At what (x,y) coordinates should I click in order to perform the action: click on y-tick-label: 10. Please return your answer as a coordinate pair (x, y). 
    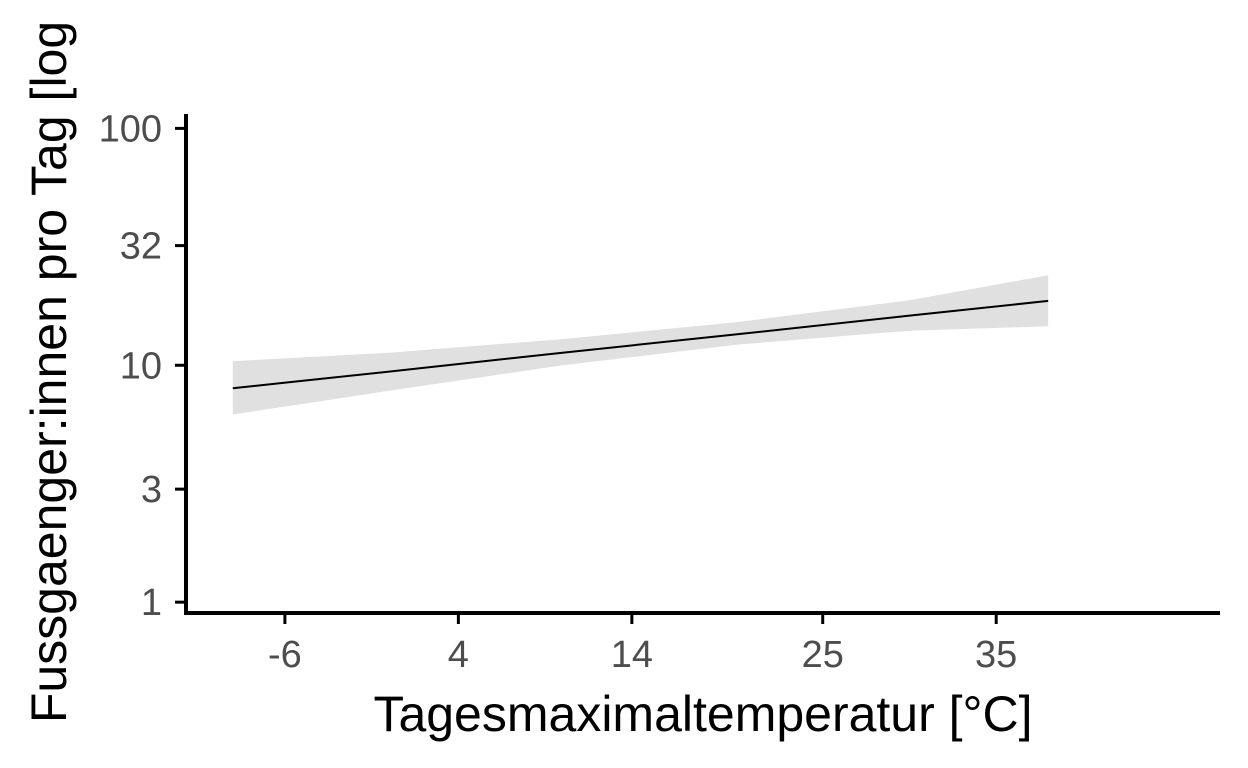
    Looking at the image, I should click on (141, 366).